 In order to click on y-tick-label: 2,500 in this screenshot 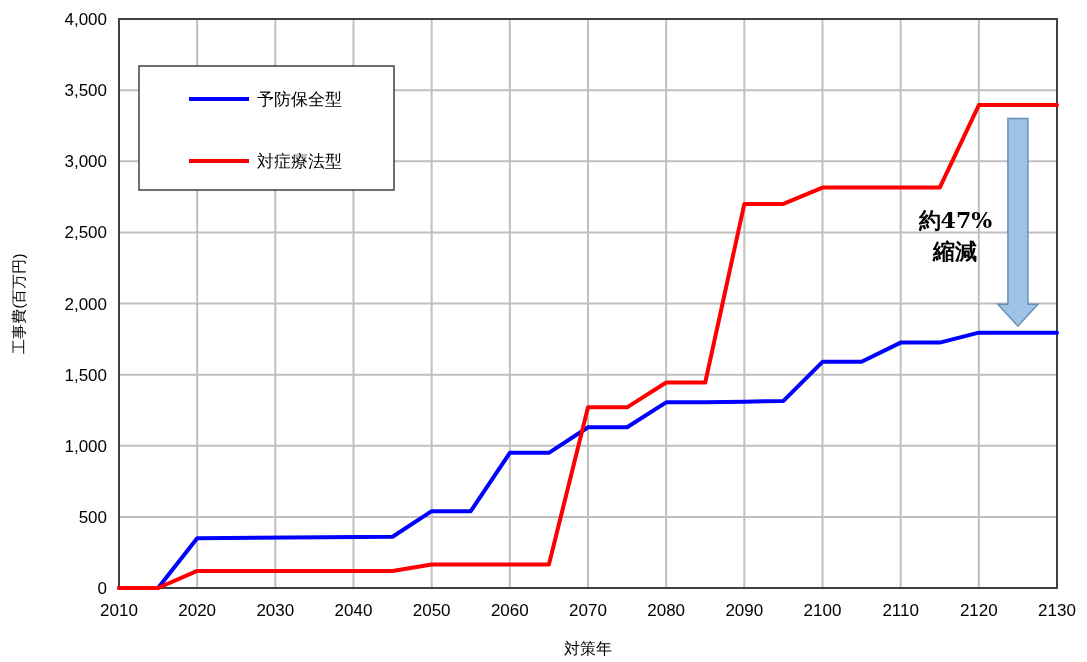, I will do `click(85, 233)`.